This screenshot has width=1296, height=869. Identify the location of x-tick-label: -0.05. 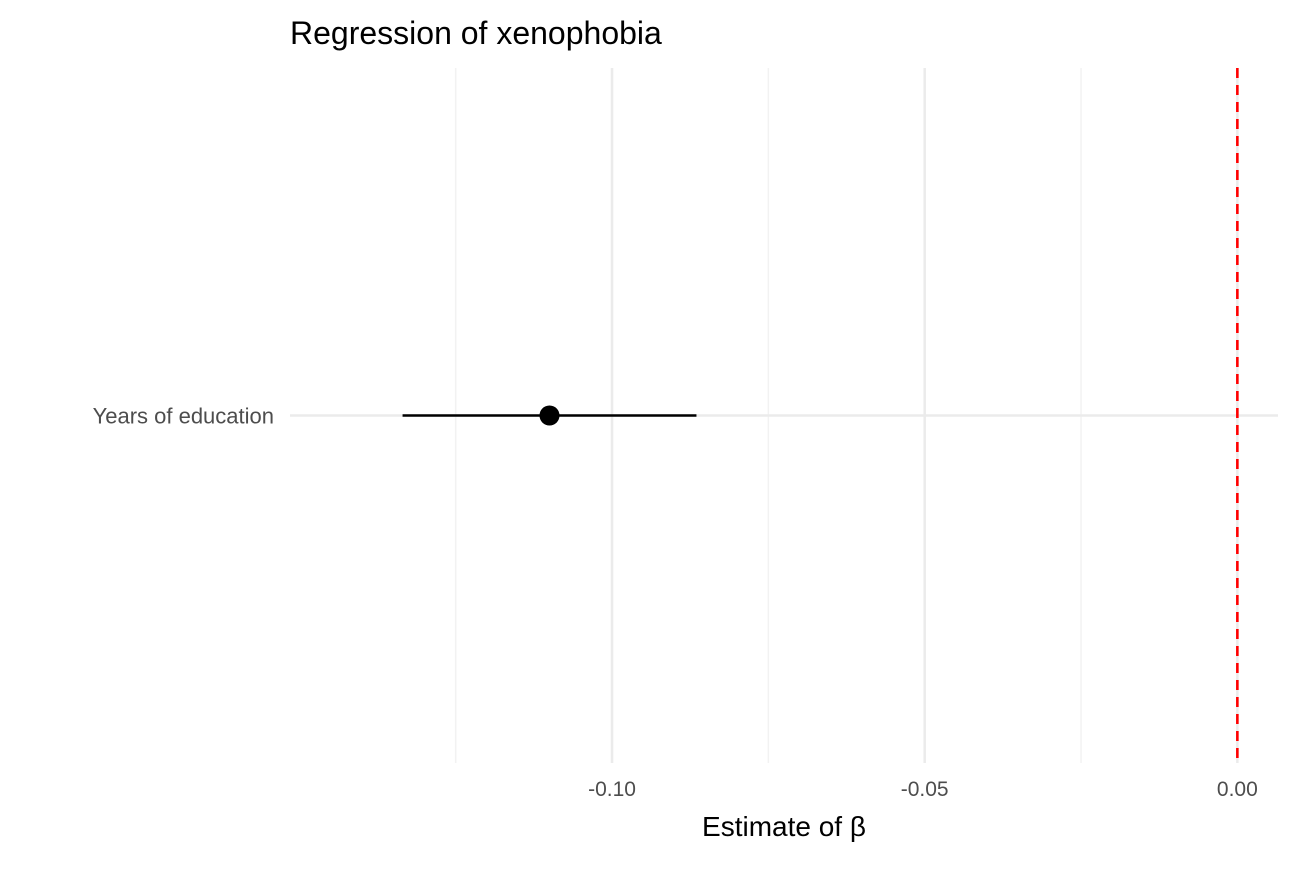
(925, 789).